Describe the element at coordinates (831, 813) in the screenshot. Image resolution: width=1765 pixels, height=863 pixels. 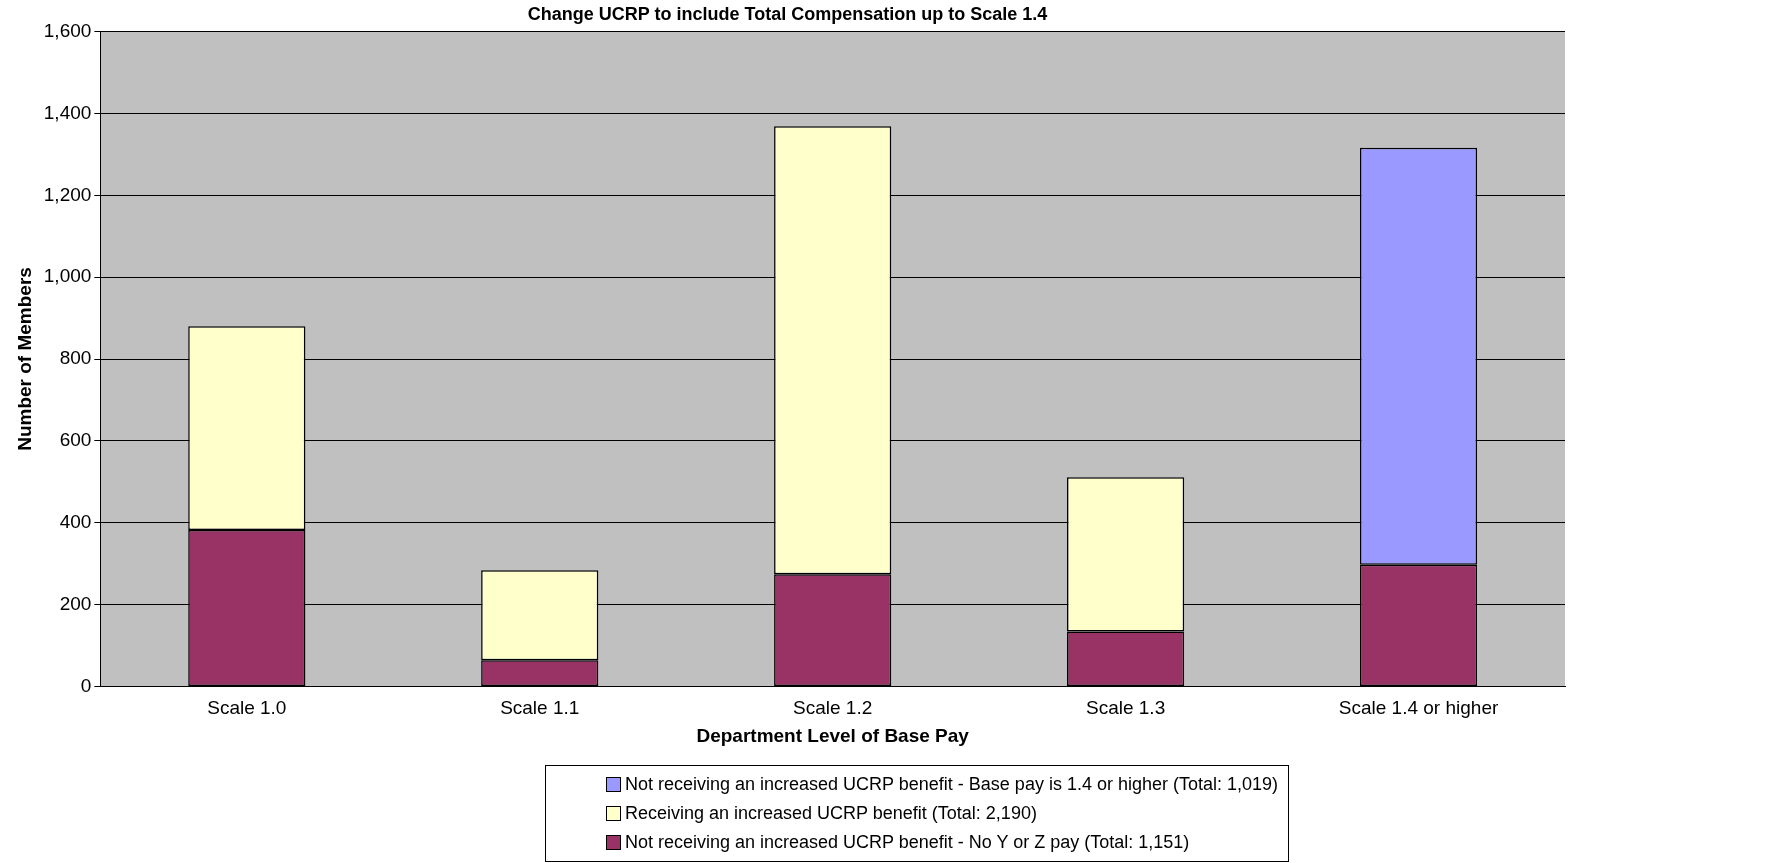
I see `legend-label: Receiving an increased UCRP benefit (Total: 2,190)` at that location.